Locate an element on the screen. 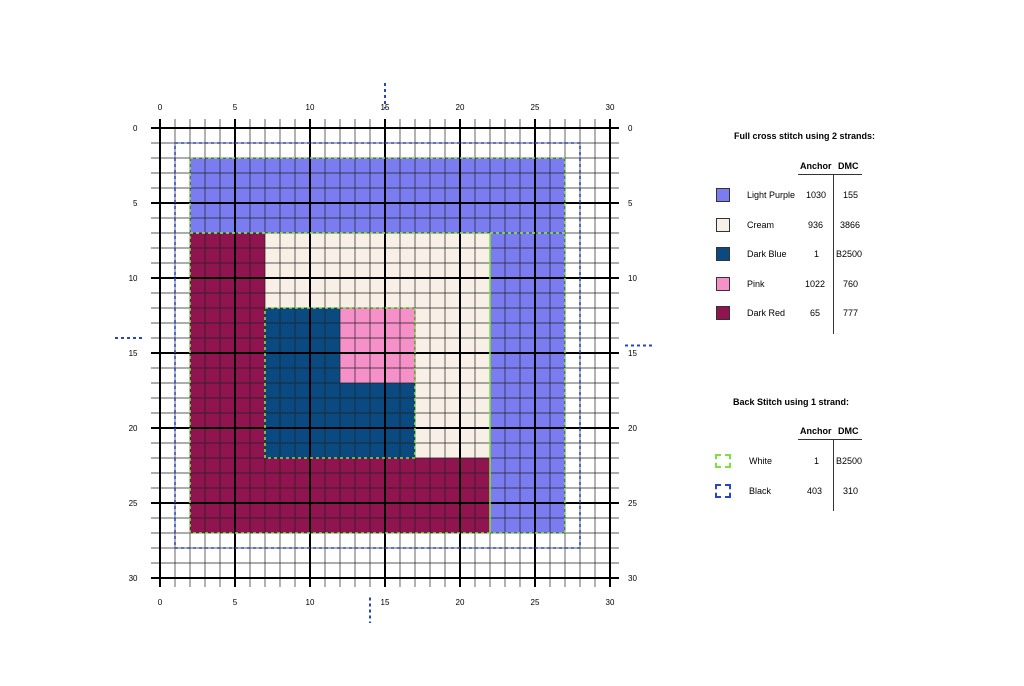 Image resolution: width=1024 pixels, height=686 pixels. swatch-white-backstitch is located at coordinates (723, 461).